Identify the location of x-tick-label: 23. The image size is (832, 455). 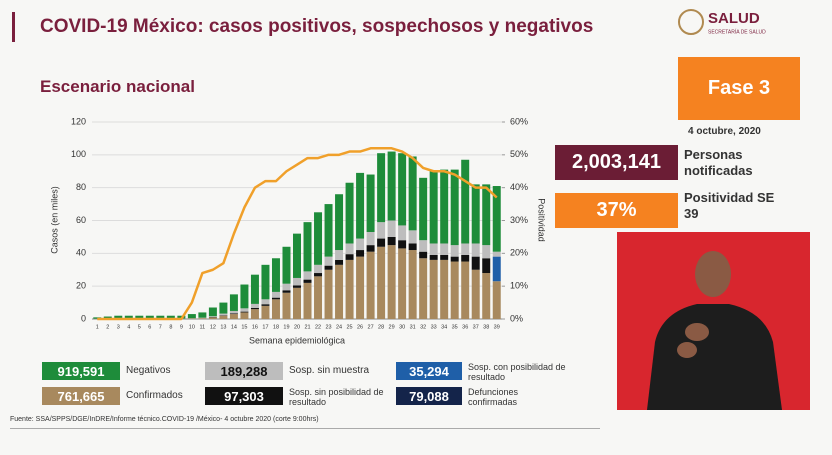
(328, 327).